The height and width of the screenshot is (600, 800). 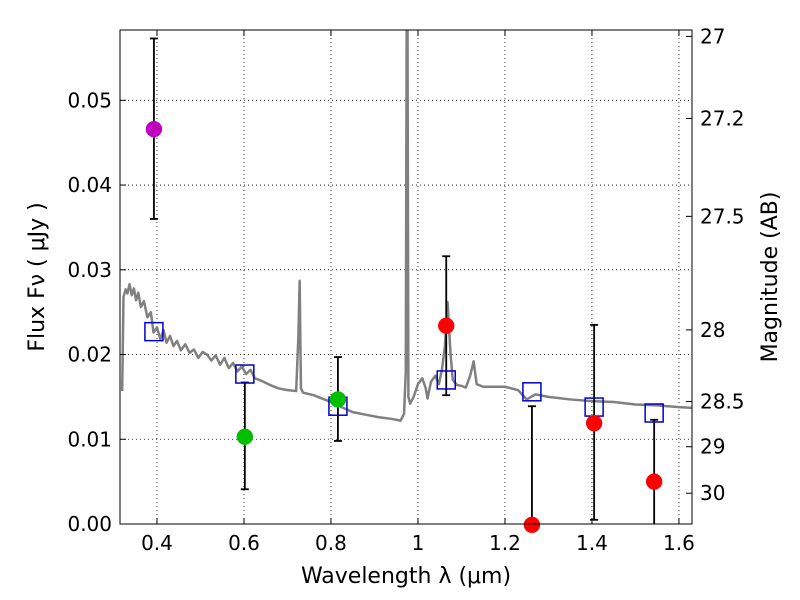 What do you see at coordinates (244, 543) in the screenshot?
I see `x-tick-label: 0.6` at bounding box center [244, 543].